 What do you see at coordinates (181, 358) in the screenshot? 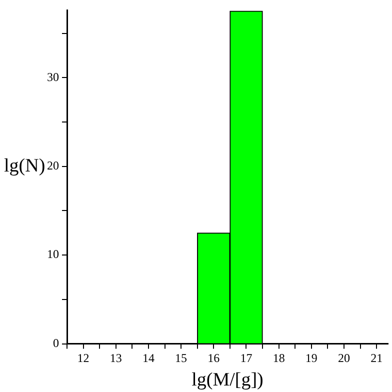
I see `x-tick-label: 15` at bounding box center [181, 358].